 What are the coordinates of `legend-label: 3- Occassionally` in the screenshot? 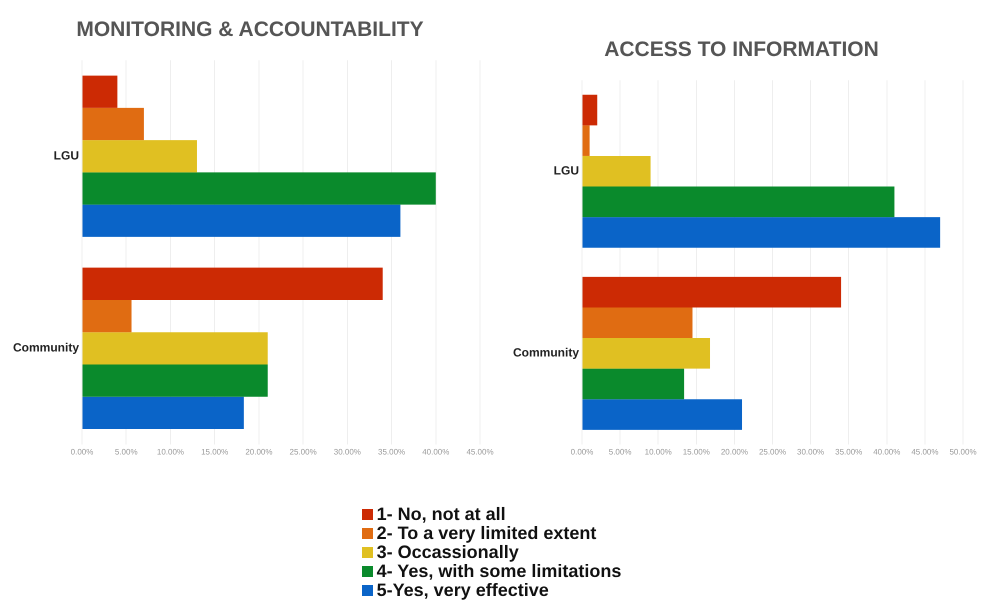 It's located at (447, 552).